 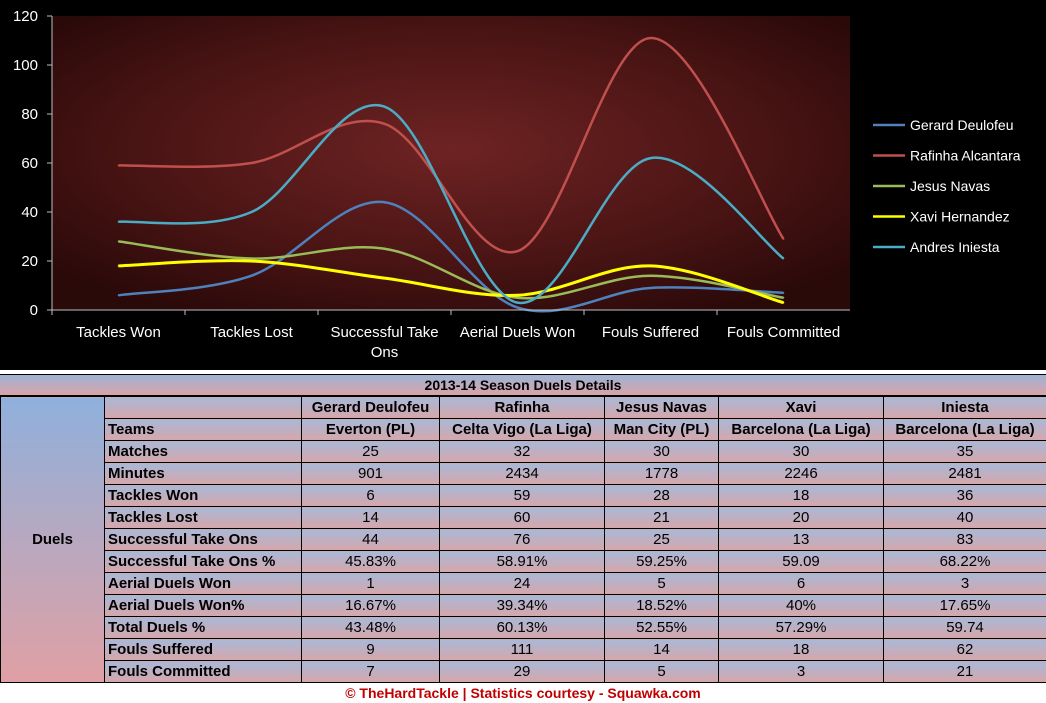 What do you see at coordinates (964, 539) in the screenshot?
I see `stat-cell: 83` at bounding box center [964, 539].